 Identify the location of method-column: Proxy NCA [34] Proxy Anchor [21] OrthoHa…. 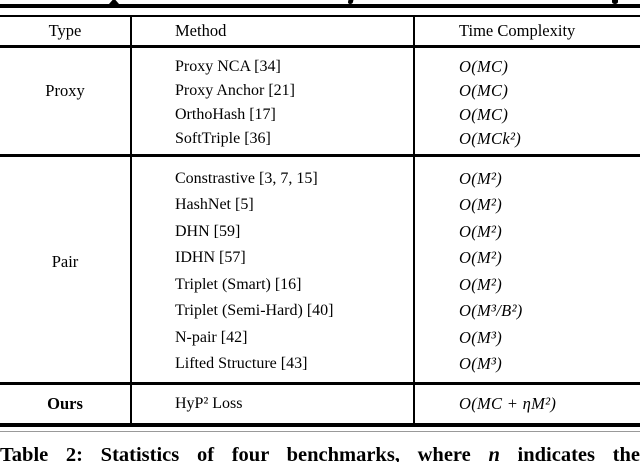
(271, 100).